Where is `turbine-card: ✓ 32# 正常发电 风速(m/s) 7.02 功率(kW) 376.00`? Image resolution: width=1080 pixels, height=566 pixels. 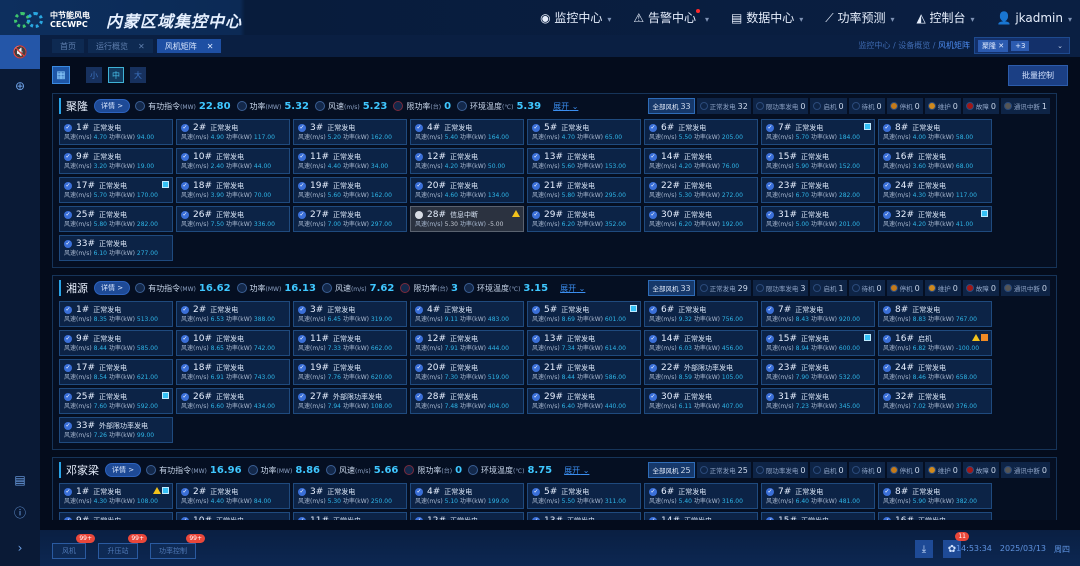
turbine-card: ✓ 32# 正常发电 风速(m/s) 7.02 功率(kW) 376.00 is located at coordinates (935, 401).